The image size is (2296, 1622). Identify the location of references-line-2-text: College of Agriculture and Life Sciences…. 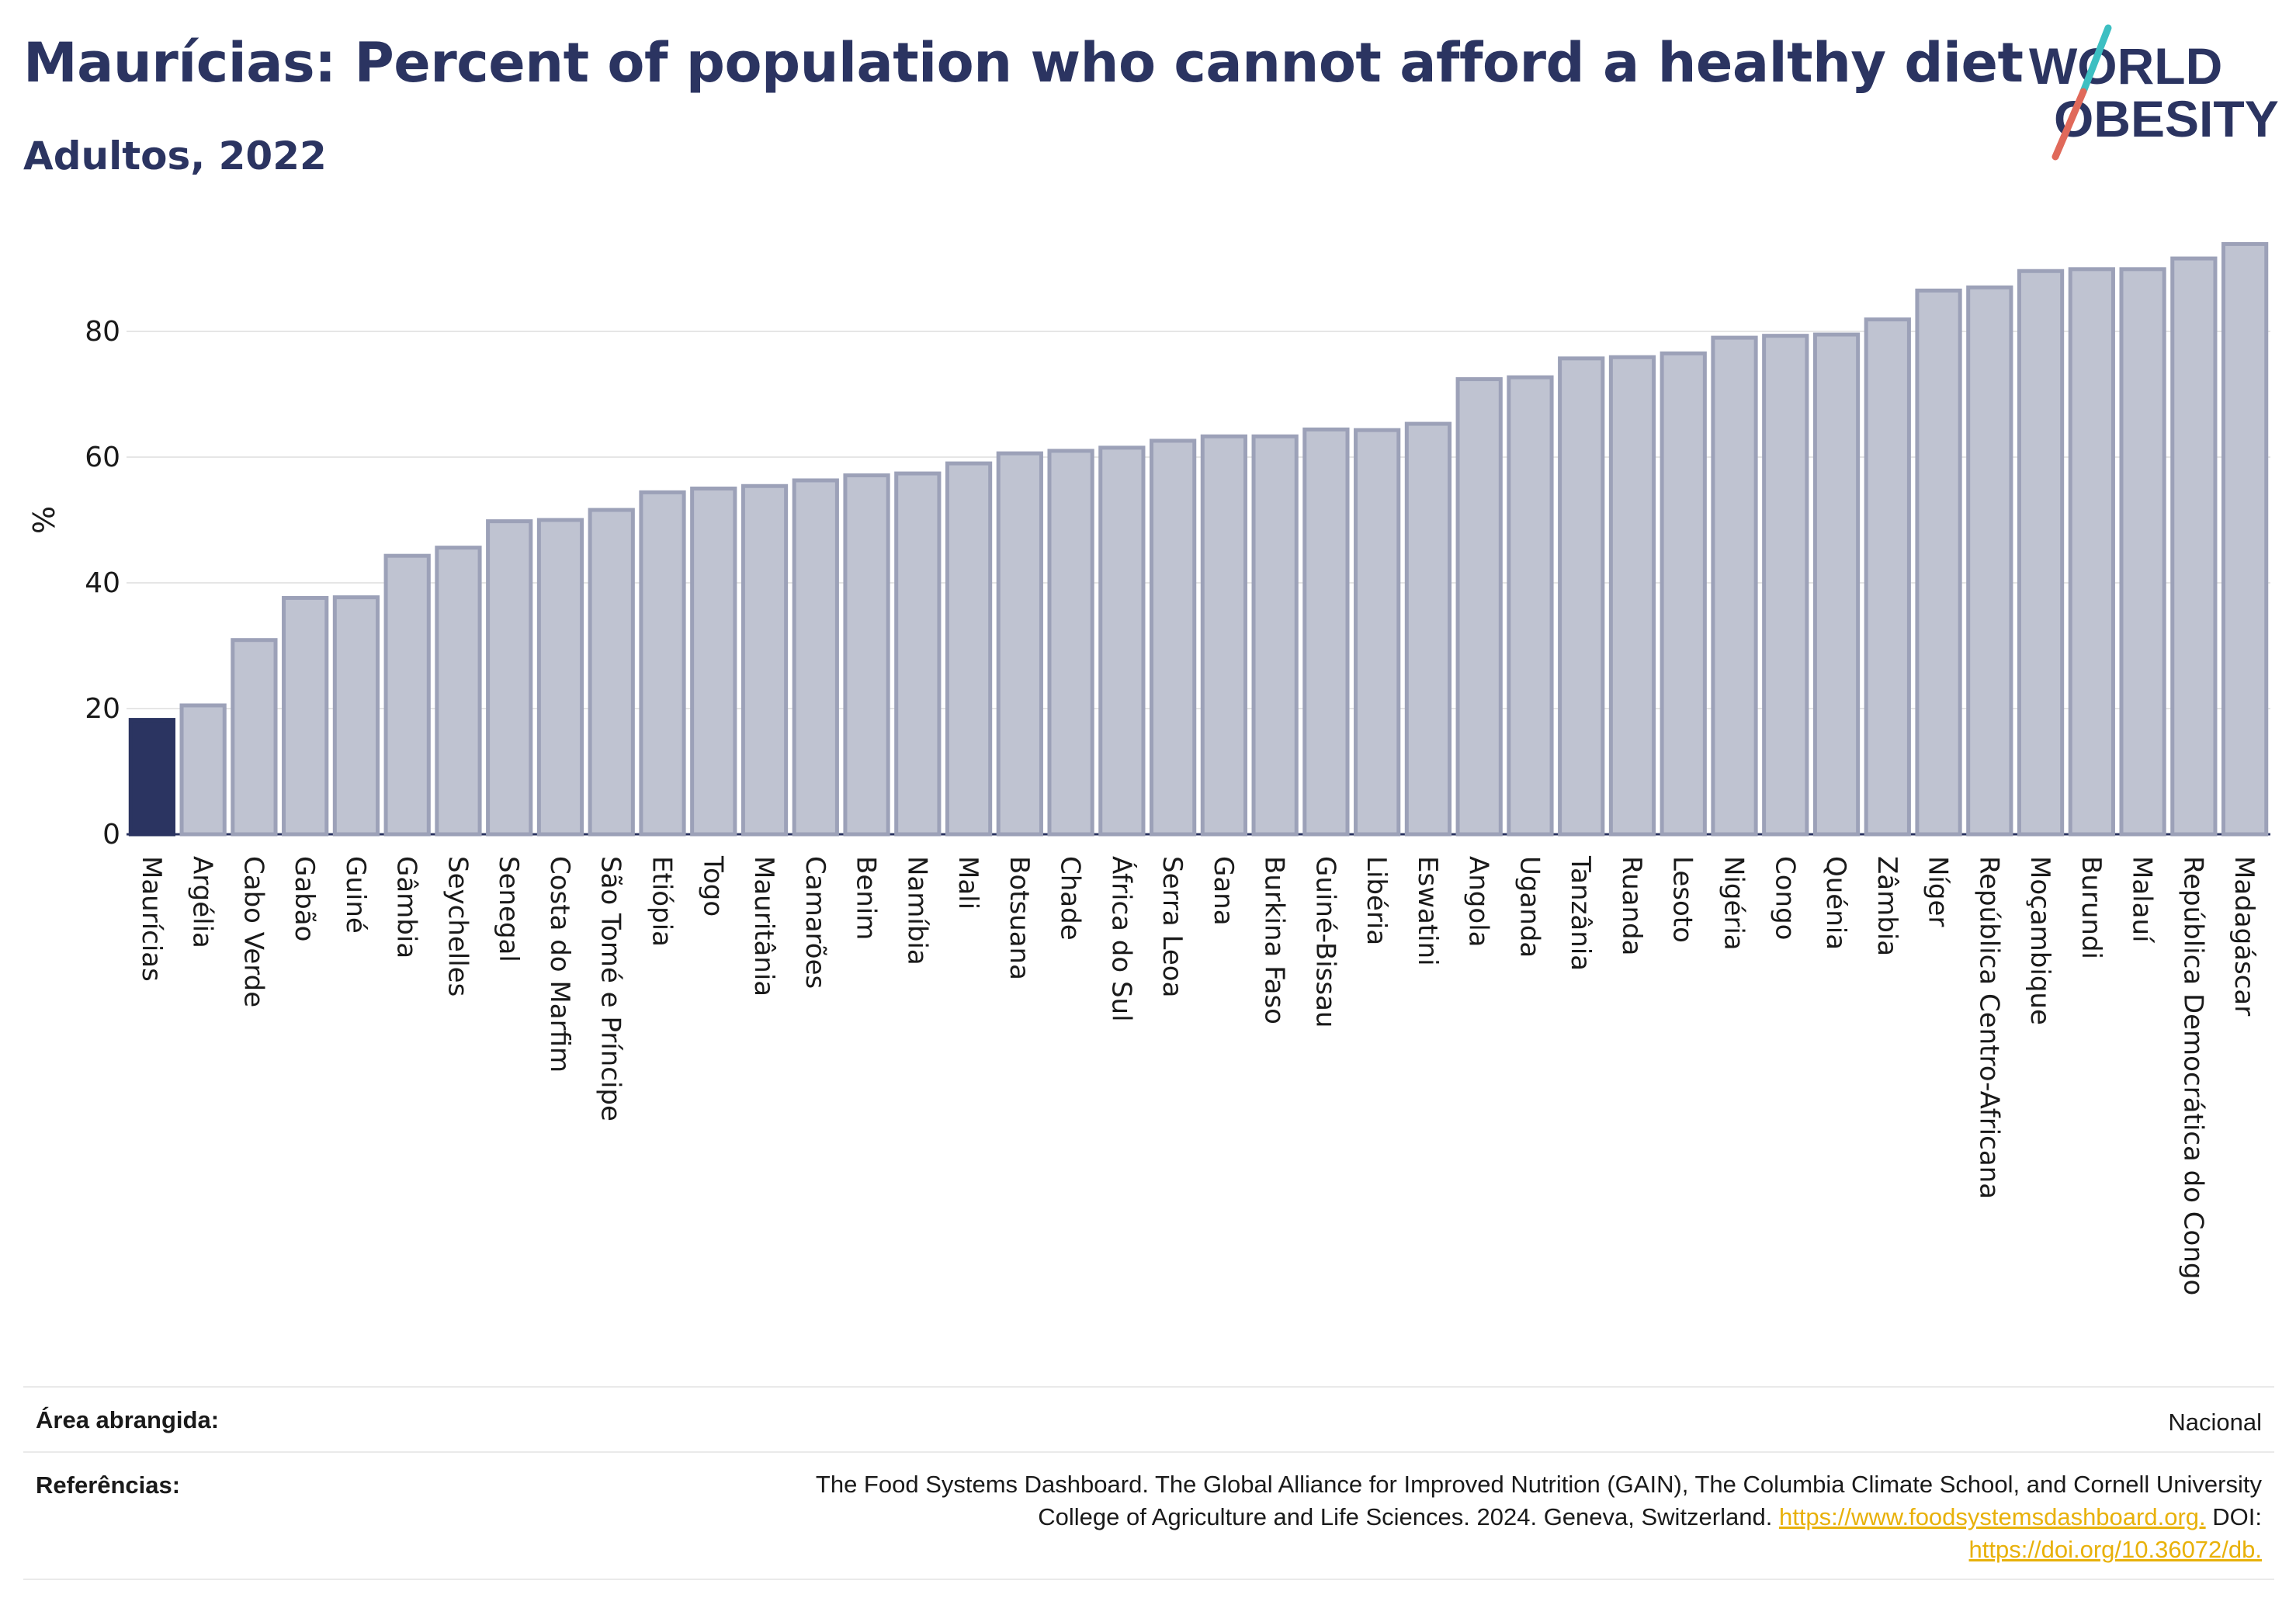
(1405, 1516).